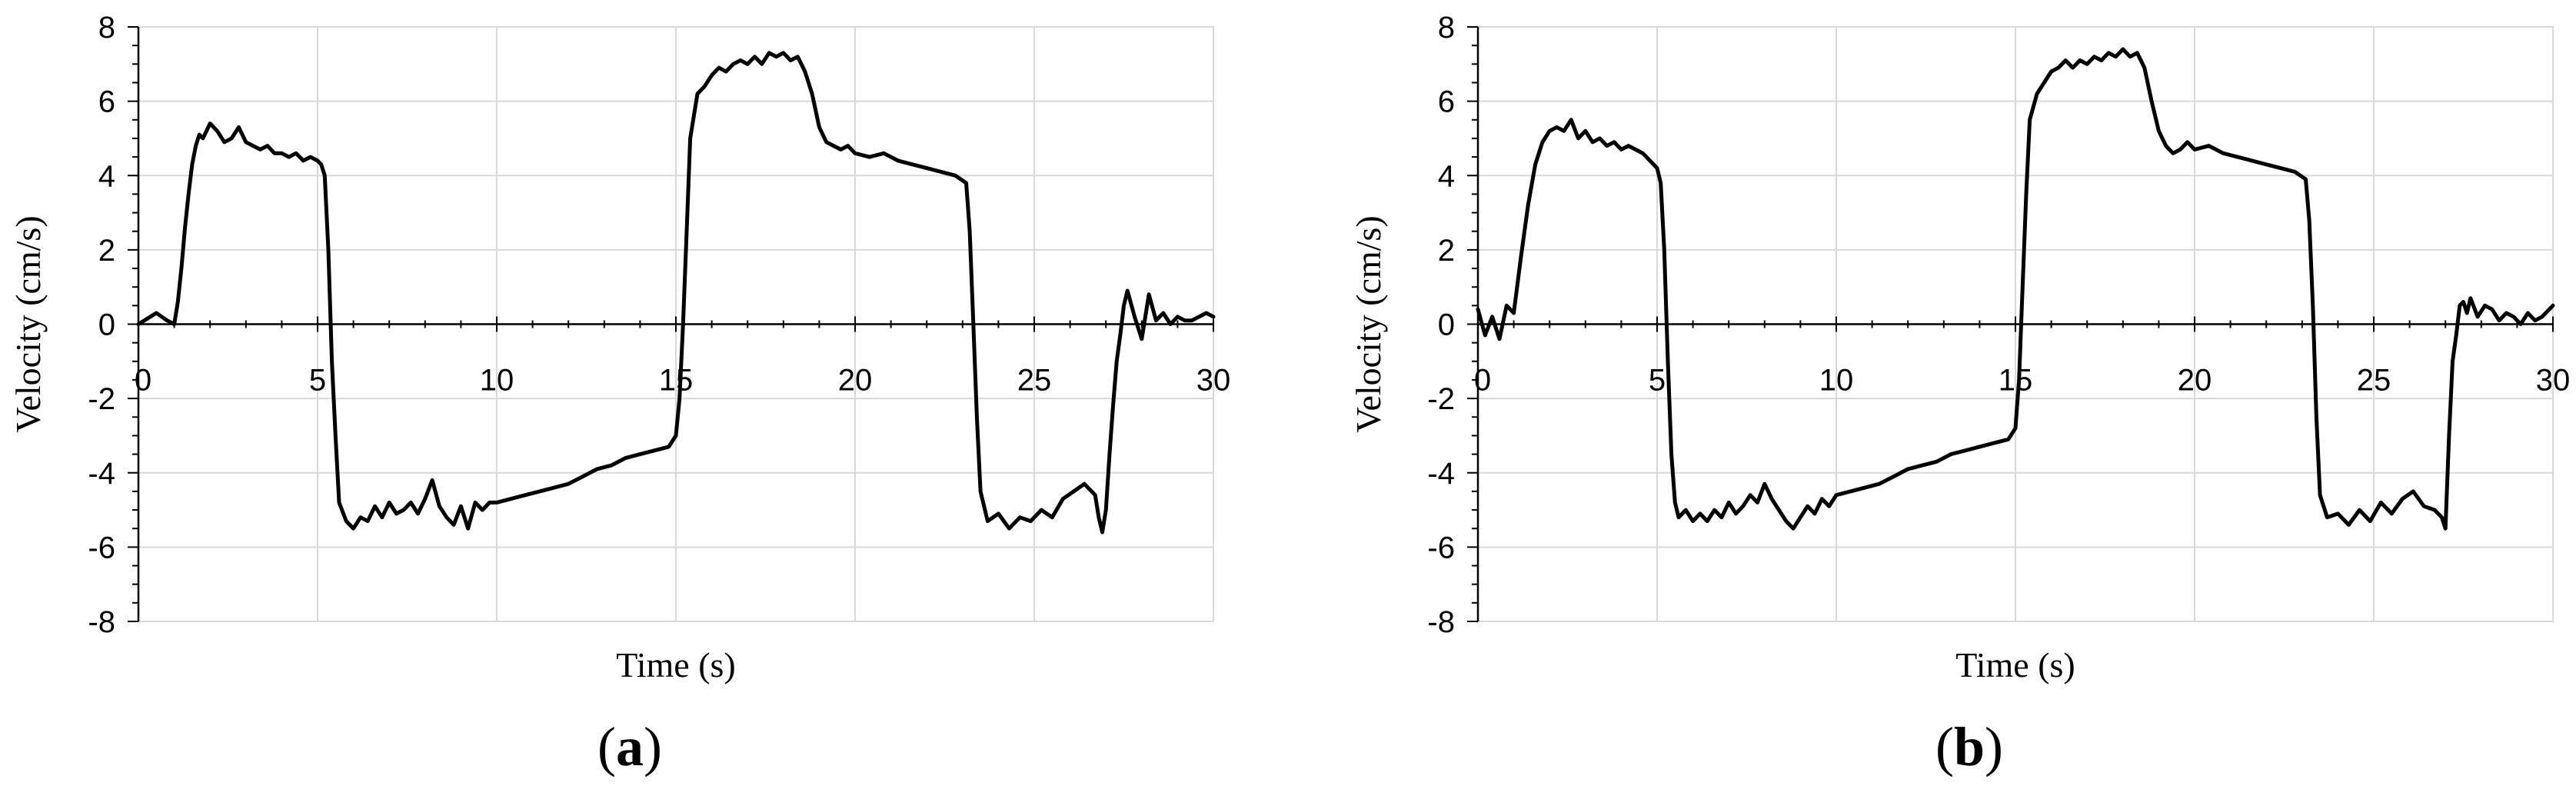  What do you see at coordinates (317, 381) in the screenshot?
I see `chart-a-xtick-label: 5` at bounding box center [317, 381].